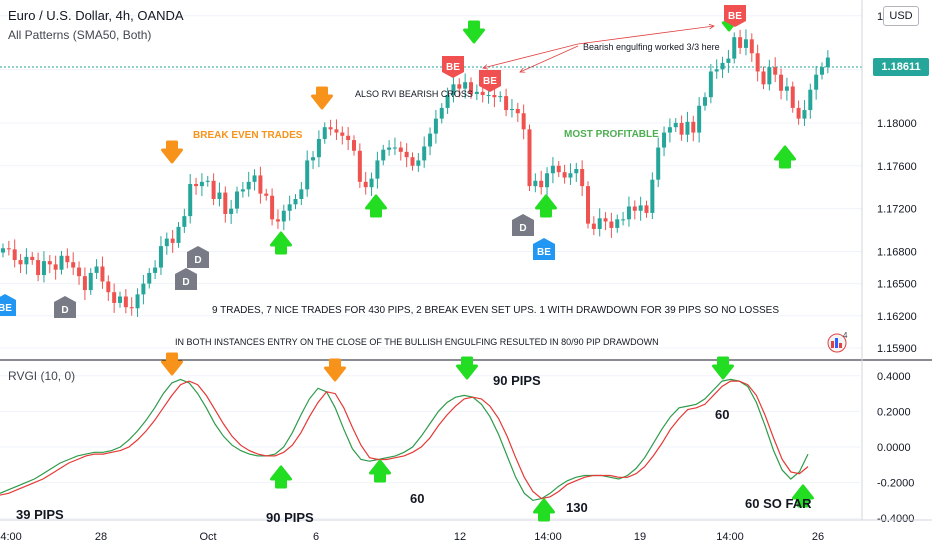 Image resolution: width=932 pixels, height=550 pixels. What do you see at coordinates (897, 167) in the screenshot?
I see `price-tick-label: 1.17600` at bounding box center [897, 167].